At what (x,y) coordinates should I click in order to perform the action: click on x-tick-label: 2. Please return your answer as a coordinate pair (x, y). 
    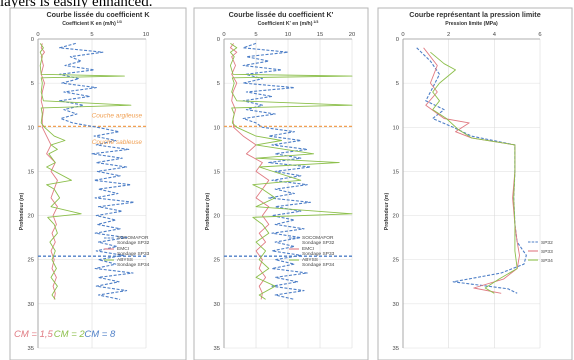
    Looking at the image, I should click on (448, 35).